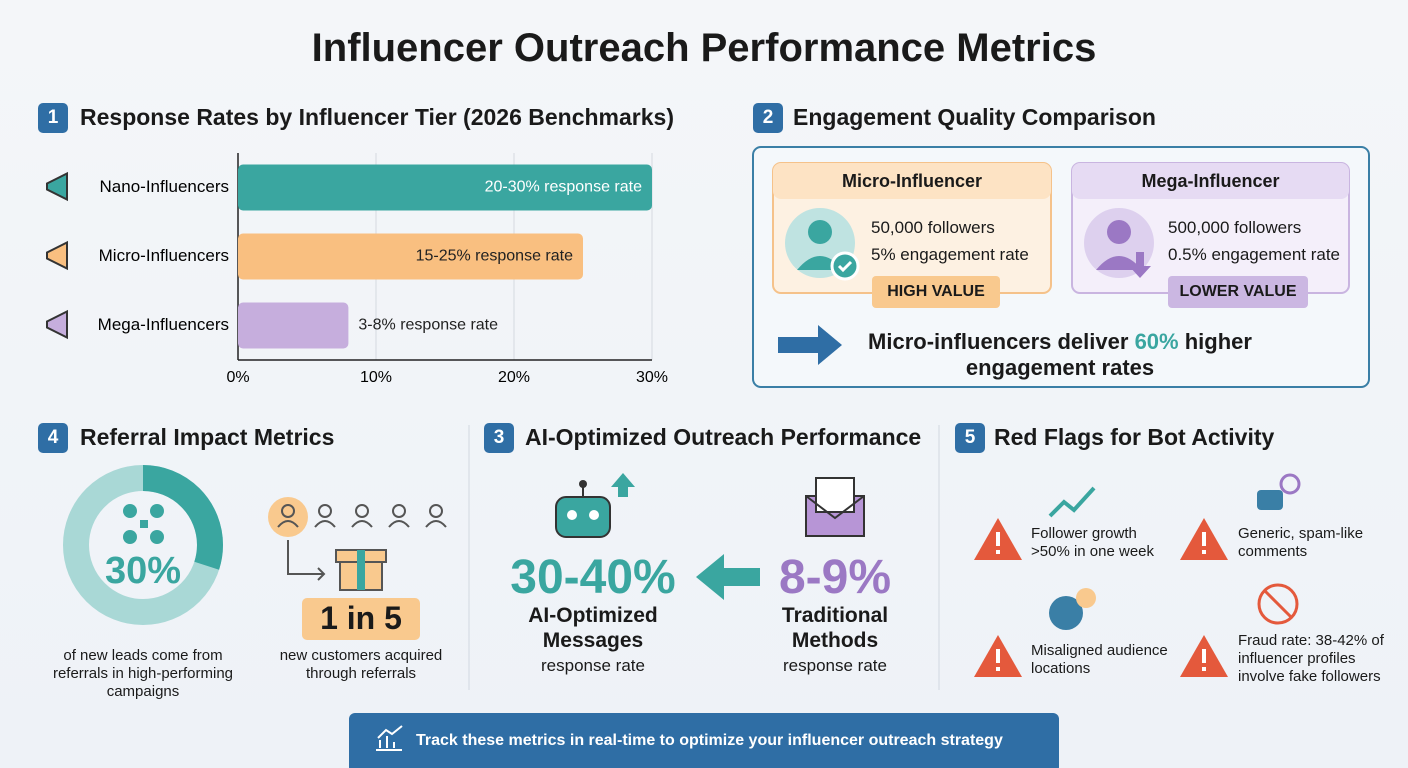  I want to click on value-label: 20-30% response rate, so click(564, 187).